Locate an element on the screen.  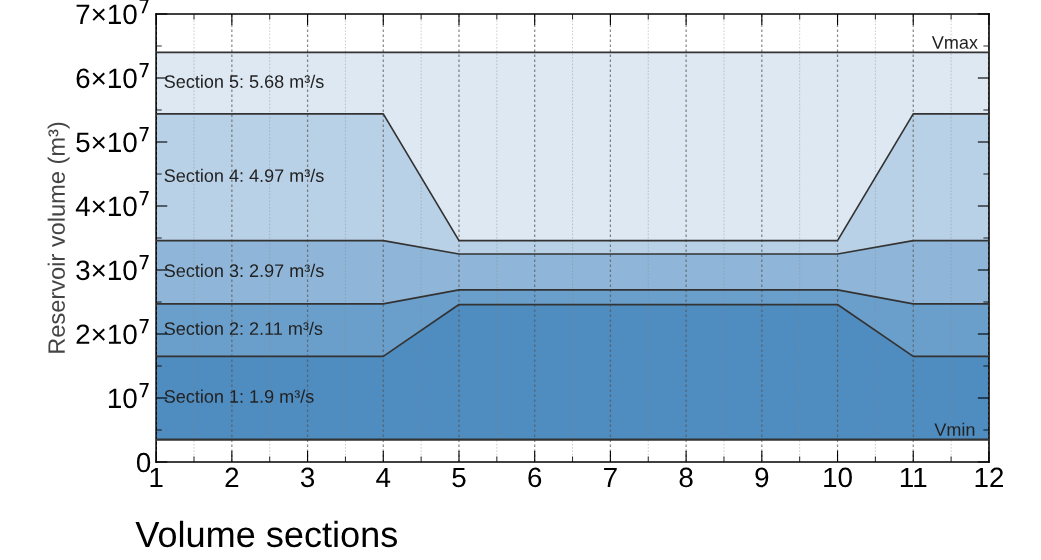
series-label: Section 4: 4.97 m³/s is located at coordinates (244, 175).